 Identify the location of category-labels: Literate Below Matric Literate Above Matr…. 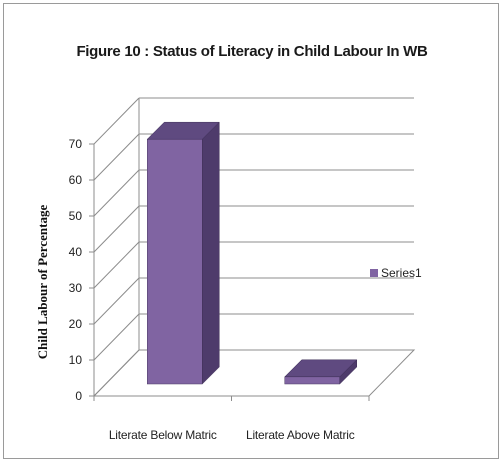
(232, 435).